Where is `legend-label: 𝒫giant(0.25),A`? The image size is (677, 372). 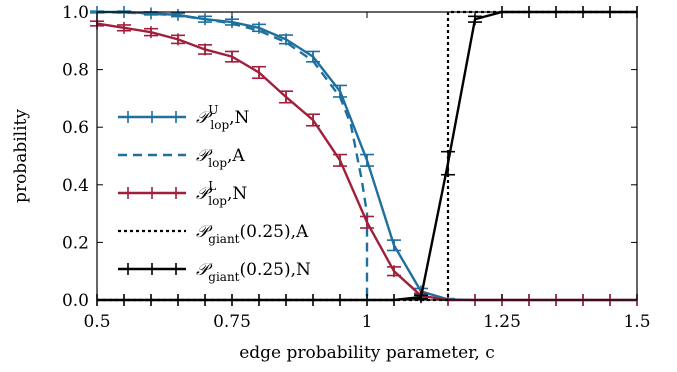
legend-label: 𝒫giant(0.25),A is located at coordinates (252, 234).